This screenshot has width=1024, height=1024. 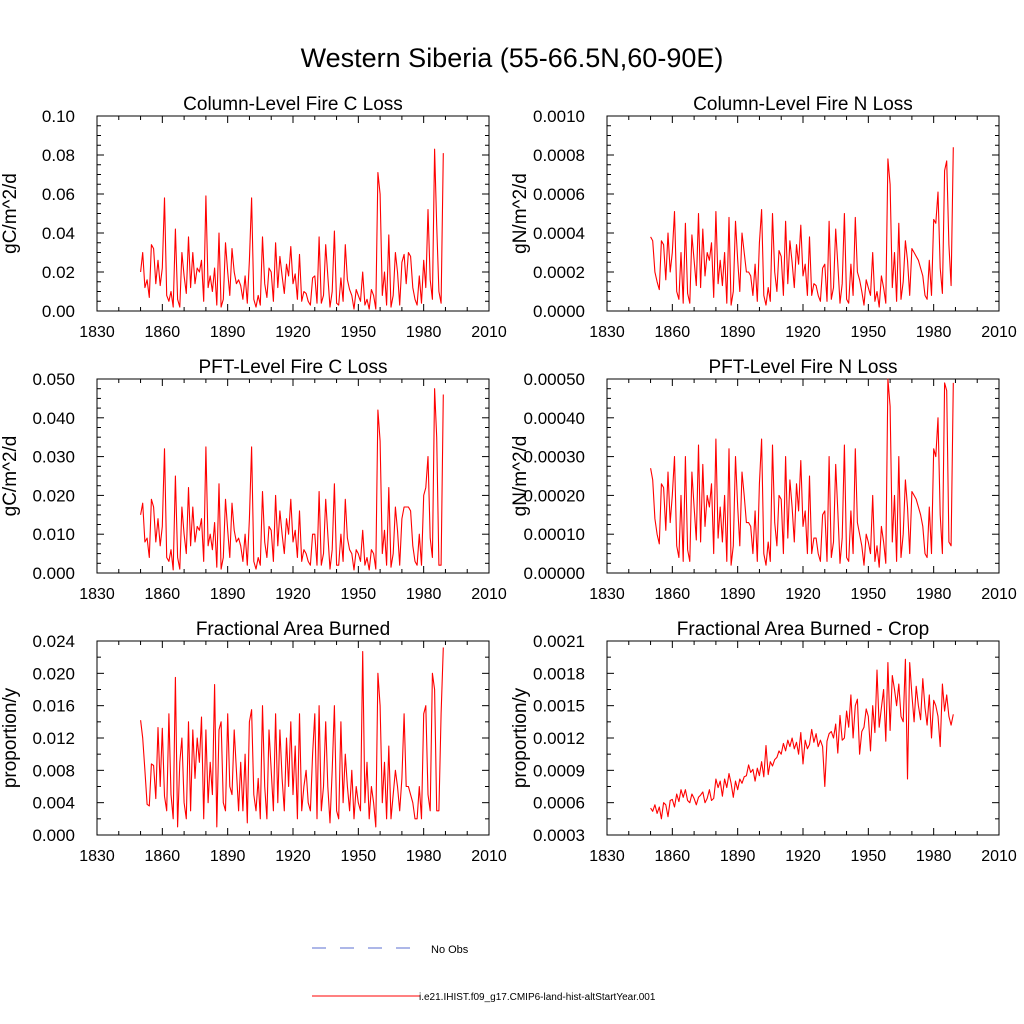 What do you see at coordinates (554, 573) in the screenshot?
I see `y-tick-label: 0.00000` at bounding box center [554, 573].